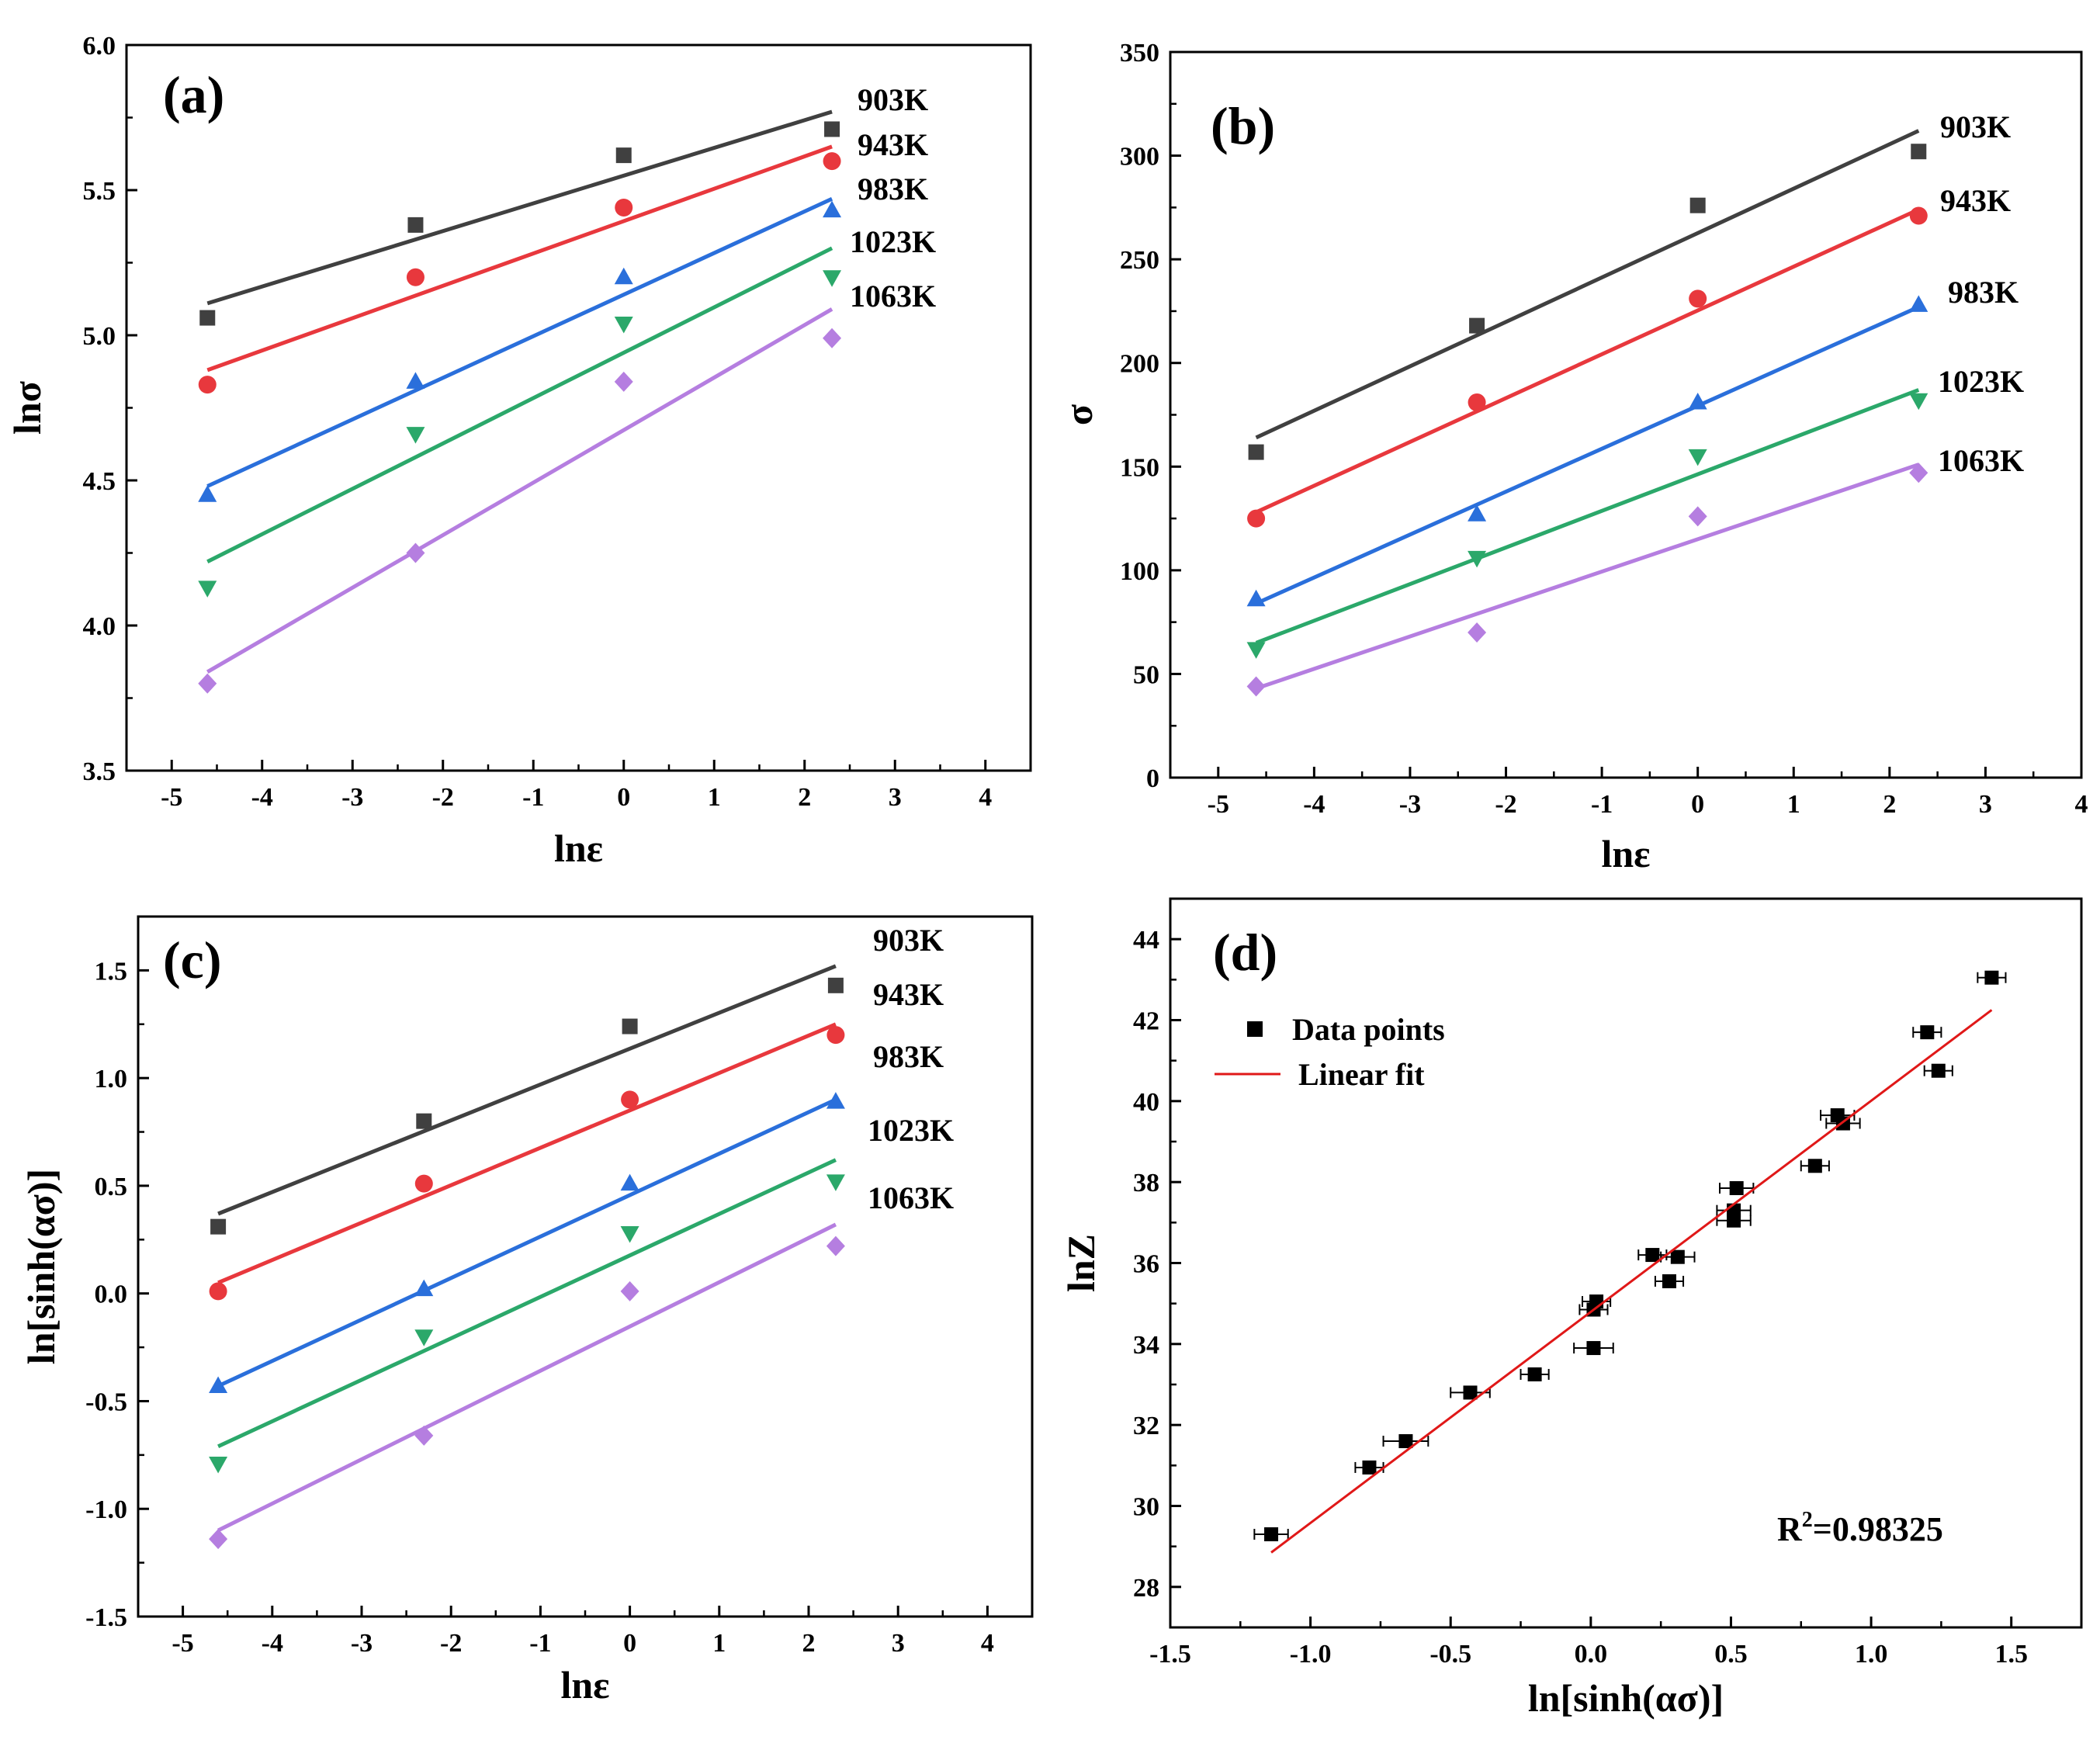 The height and width of the screenshot is (1757, 2100). I want to click on y-tick-label: -1.5, so click(106, 1617).